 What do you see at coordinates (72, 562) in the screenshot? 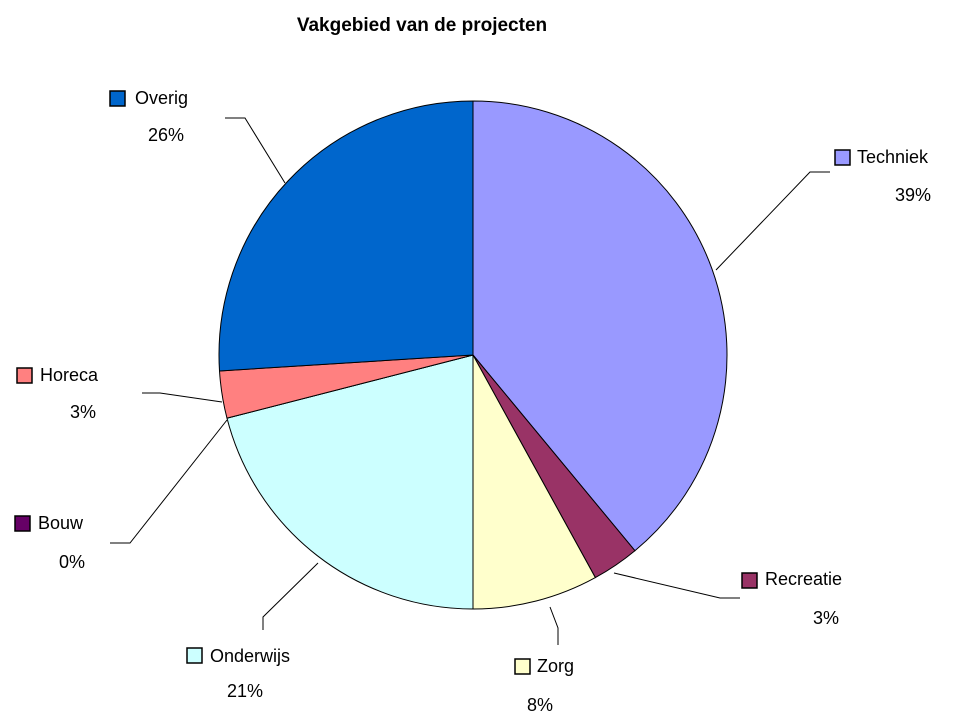
I see `value-label: 0%` at bounding box center [72, 562].